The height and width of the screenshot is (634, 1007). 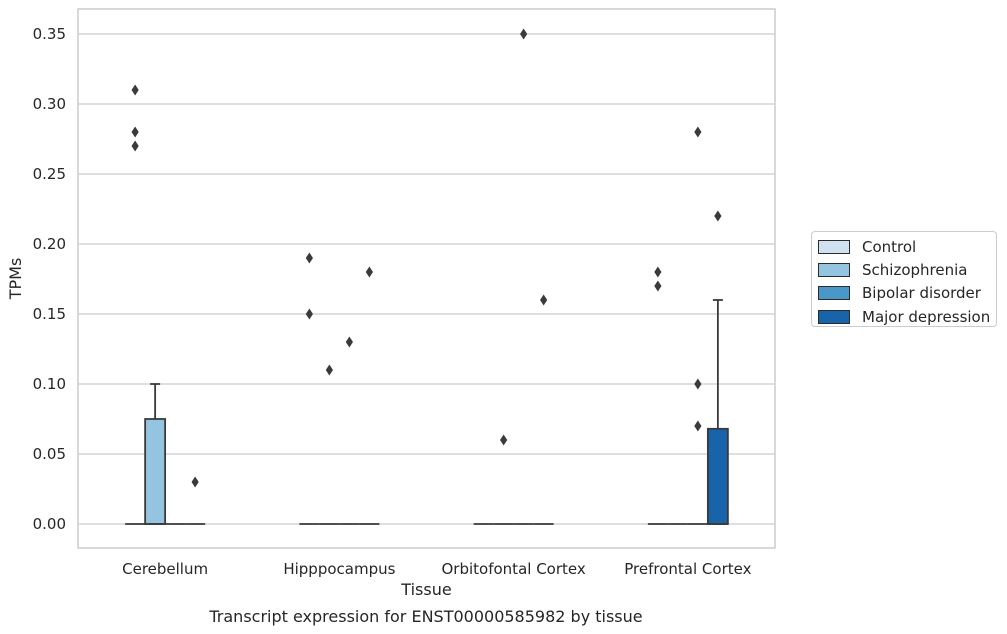 I want to click on legend-swatch-control, so click(x=834, y=246).